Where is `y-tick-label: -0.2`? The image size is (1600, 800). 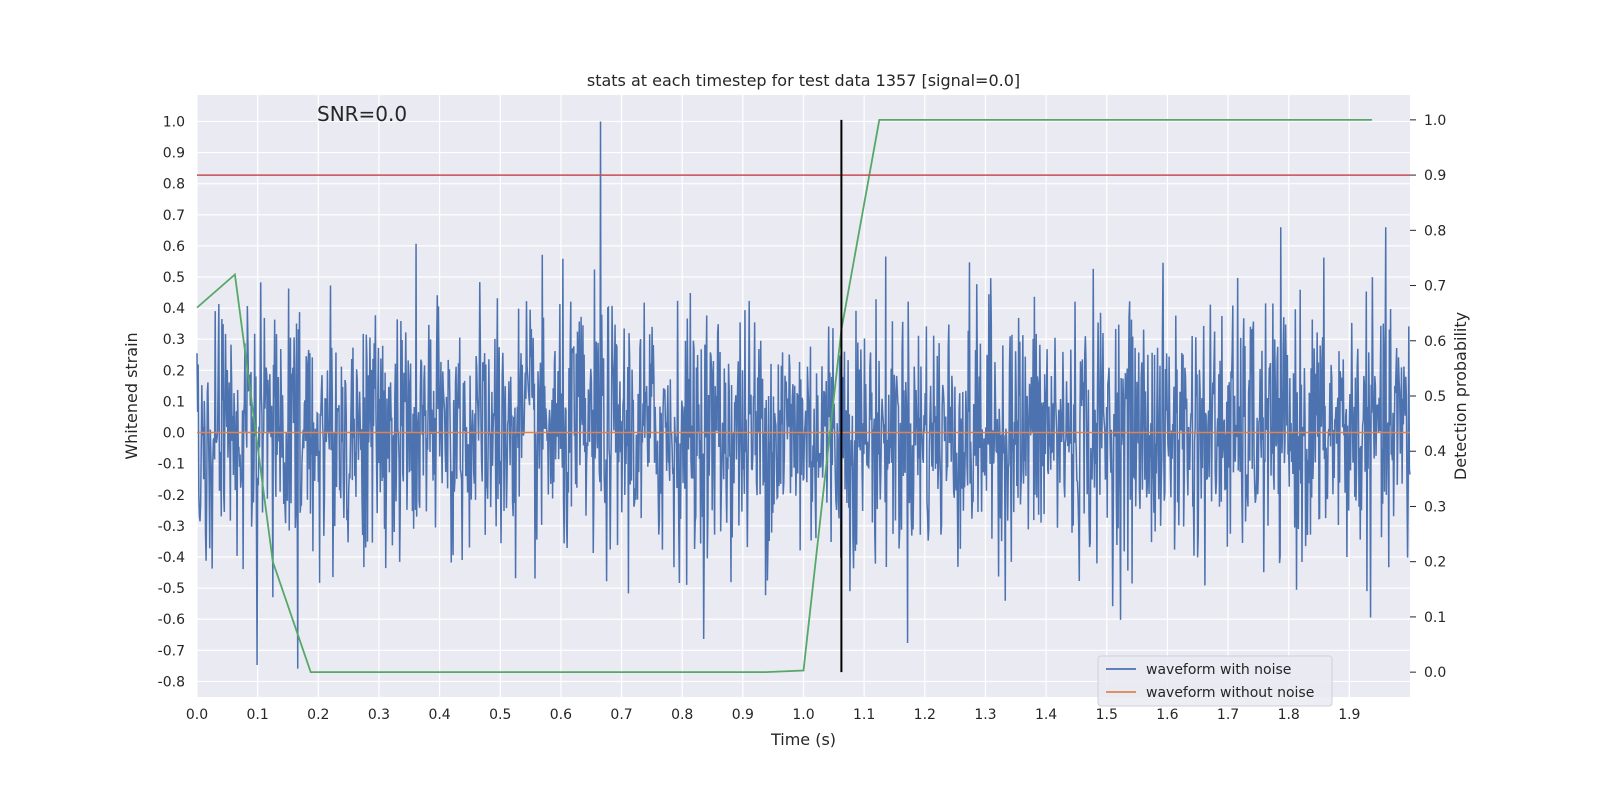 y-tick-label: -0.2 is located at coordinates (171, 496).